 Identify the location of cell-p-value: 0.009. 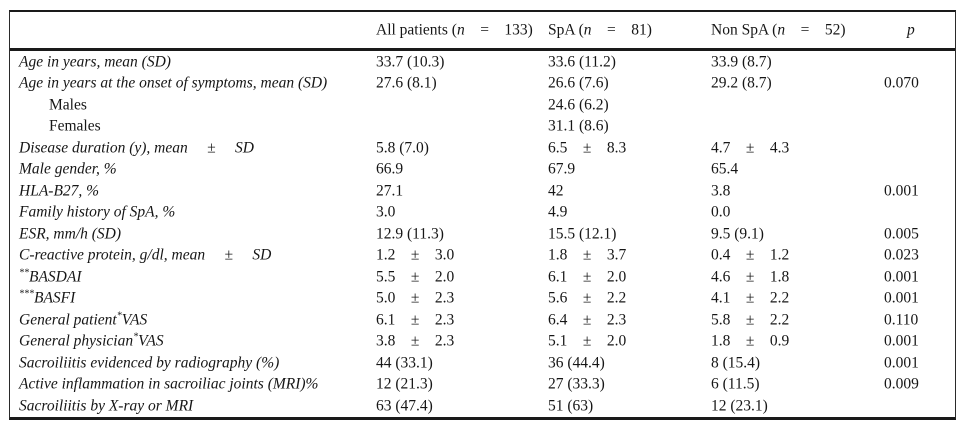
(901, 384).